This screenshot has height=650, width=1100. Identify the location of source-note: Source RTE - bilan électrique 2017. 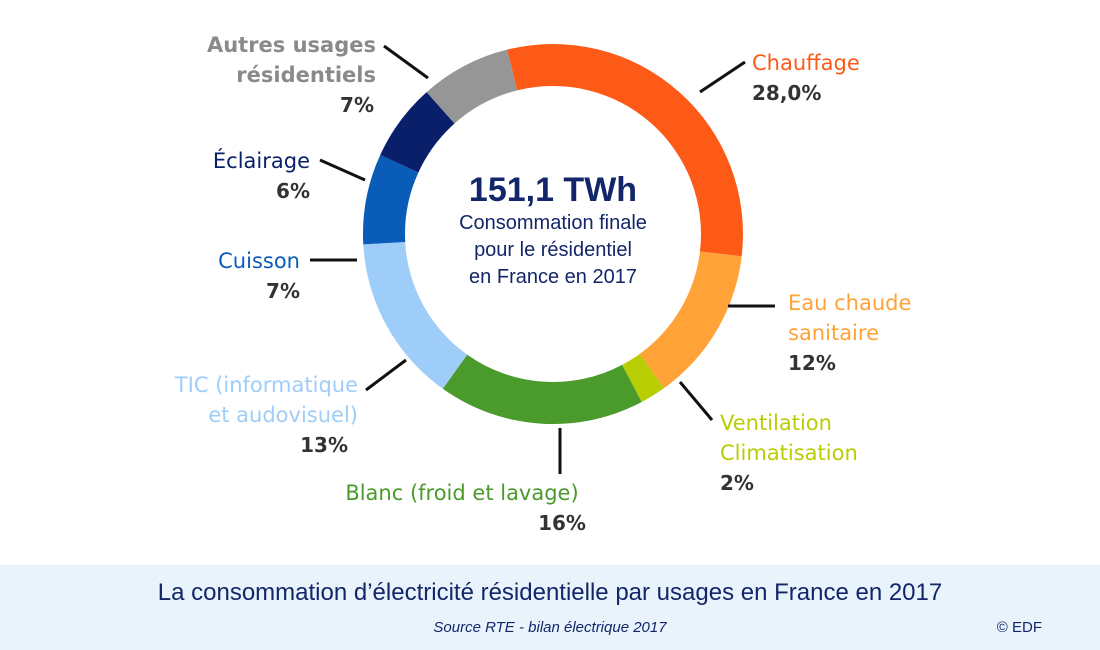
(550, 627).